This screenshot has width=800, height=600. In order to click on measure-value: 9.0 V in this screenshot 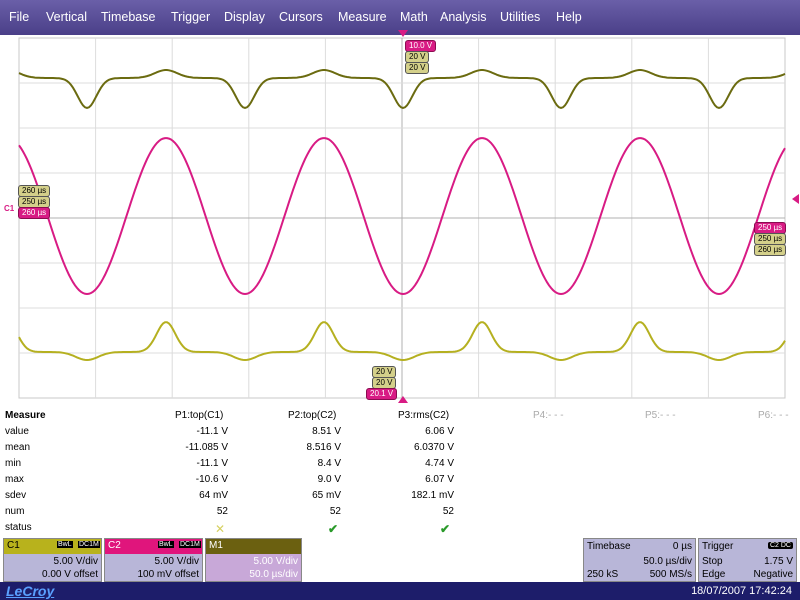, I will do `click(329, 479)`.